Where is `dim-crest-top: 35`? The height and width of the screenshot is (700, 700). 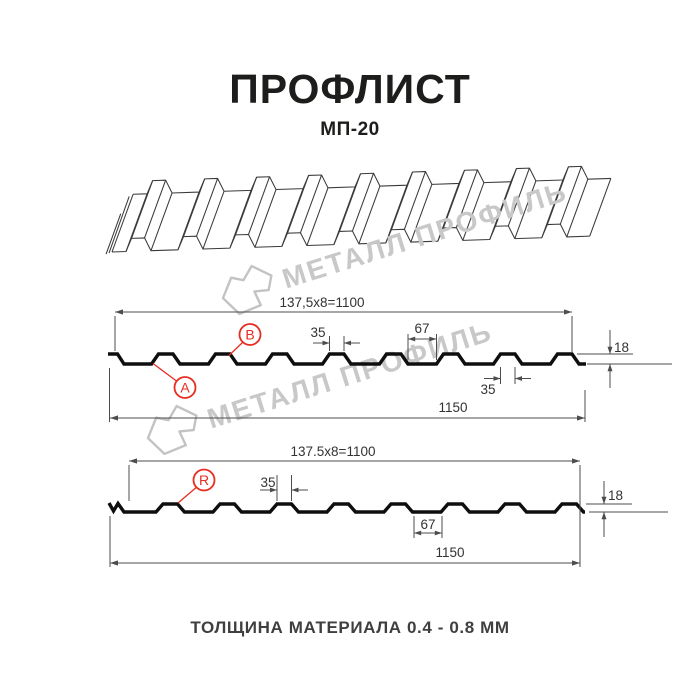 dim-crest-top: 35 is located at coordinates (335, 338).